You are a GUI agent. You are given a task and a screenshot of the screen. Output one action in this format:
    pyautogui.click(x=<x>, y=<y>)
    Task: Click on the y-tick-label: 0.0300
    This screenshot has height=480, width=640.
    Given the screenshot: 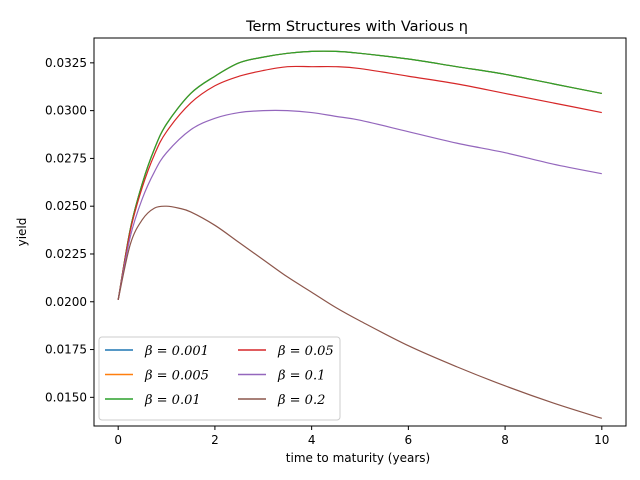 What is the action you would take?
    pyautogui.click(x=66, y=111)
    